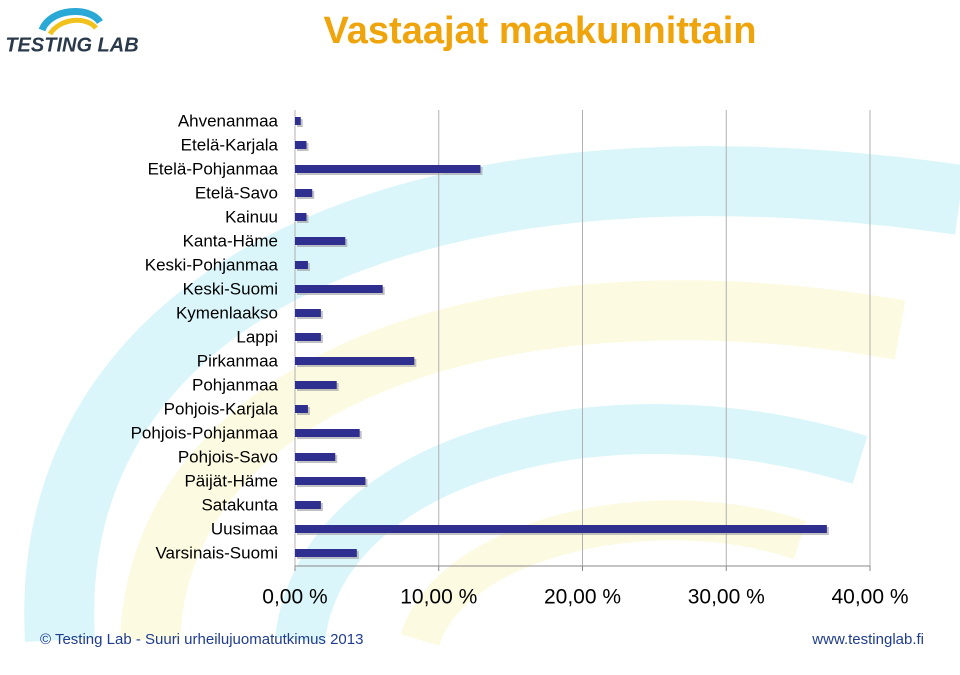  I want to click on x-tick-label: 20,00 %, so click(582, 597).